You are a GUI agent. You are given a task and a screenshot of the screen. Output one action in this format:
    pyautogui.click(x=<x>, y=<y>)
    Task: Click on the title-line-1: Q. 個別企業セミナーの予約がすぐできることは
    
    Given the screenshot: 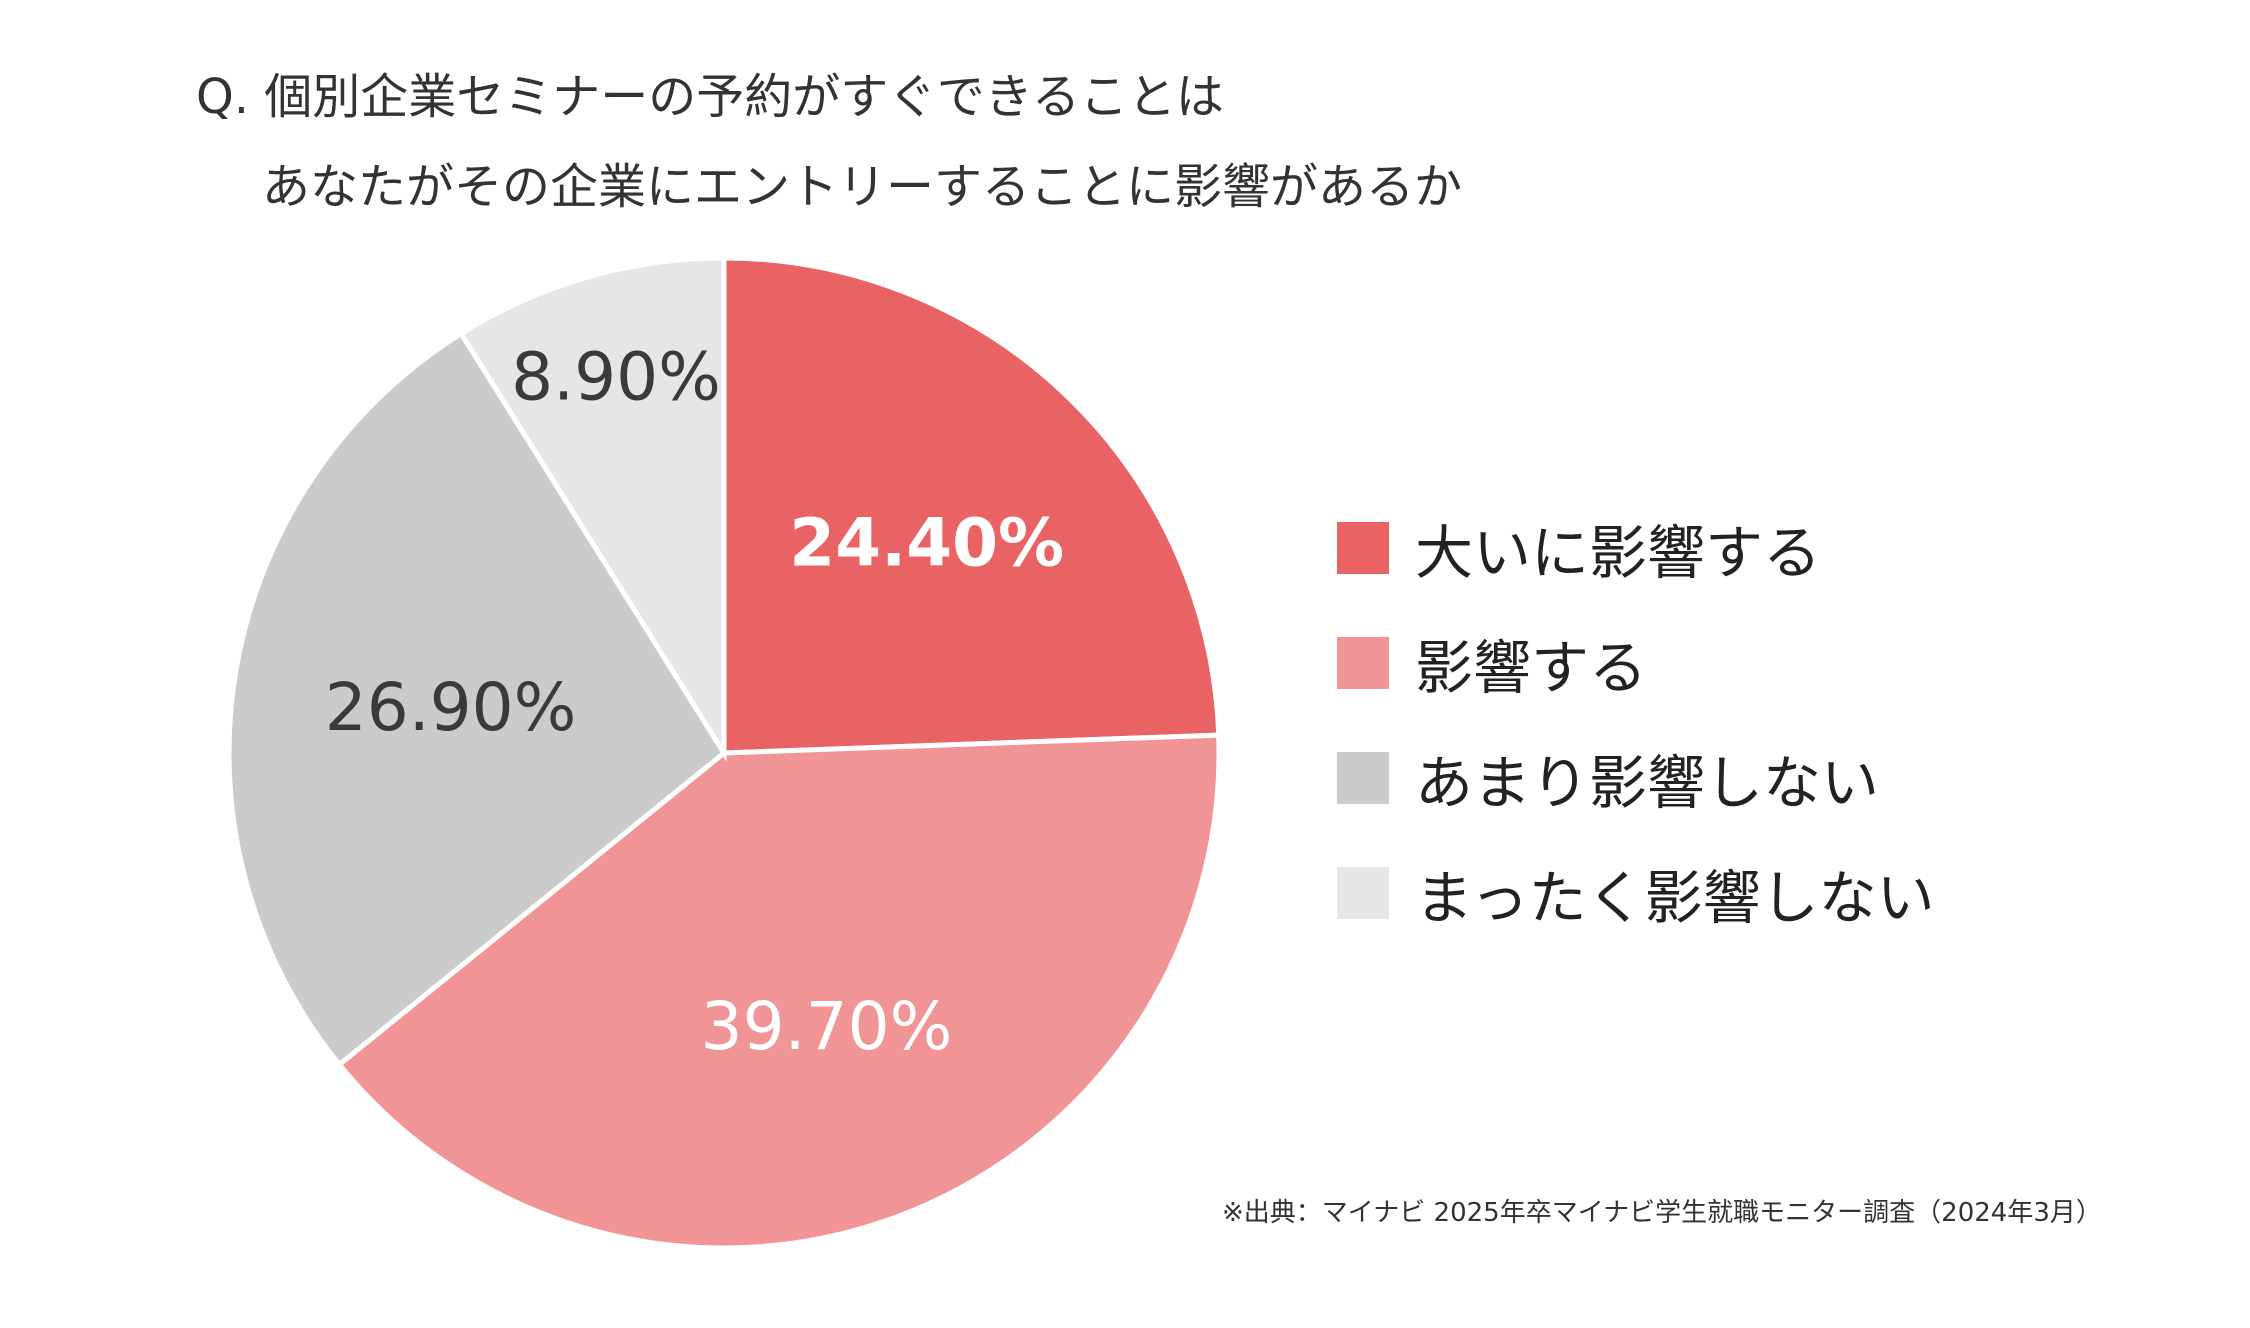 What is the action you would take?
    pyautogui.click(x=710, y=97)
    